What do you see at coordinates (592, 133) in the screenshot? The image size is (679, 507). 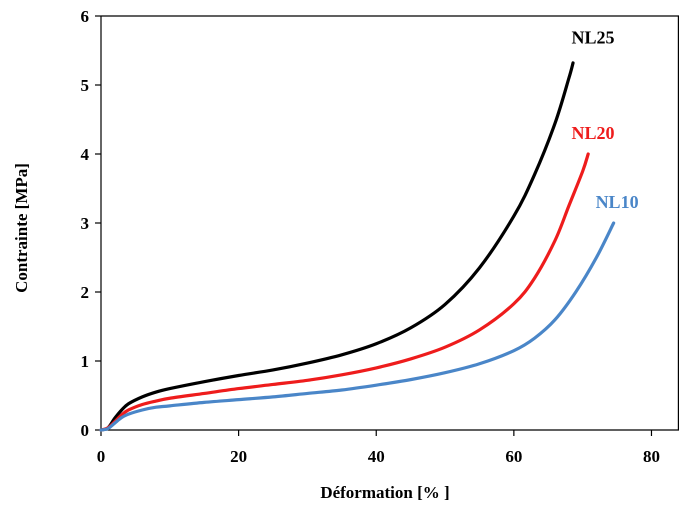 I see `series-label-nl20: NL20` at bounding box center [592, 133].